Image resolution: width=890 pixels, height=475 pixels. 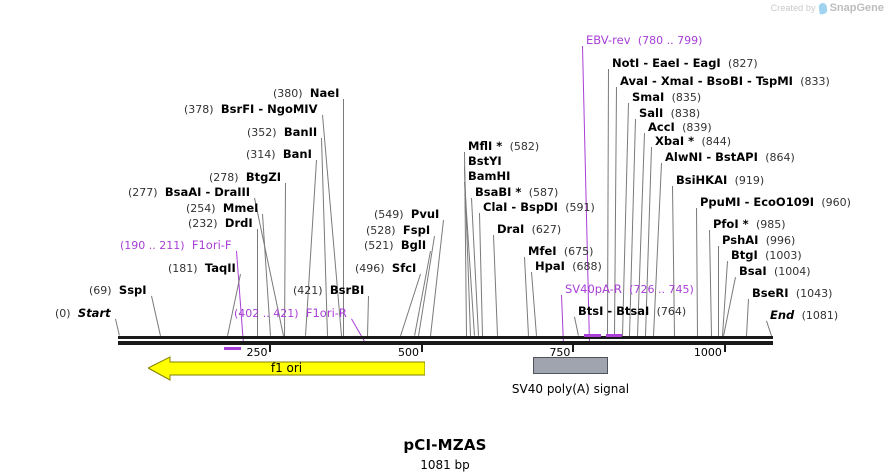 What do you see at coordinates (266, 313) in the screenshot?
I see `site-position: (402 .. 421)` at bounding box center [266, 313].